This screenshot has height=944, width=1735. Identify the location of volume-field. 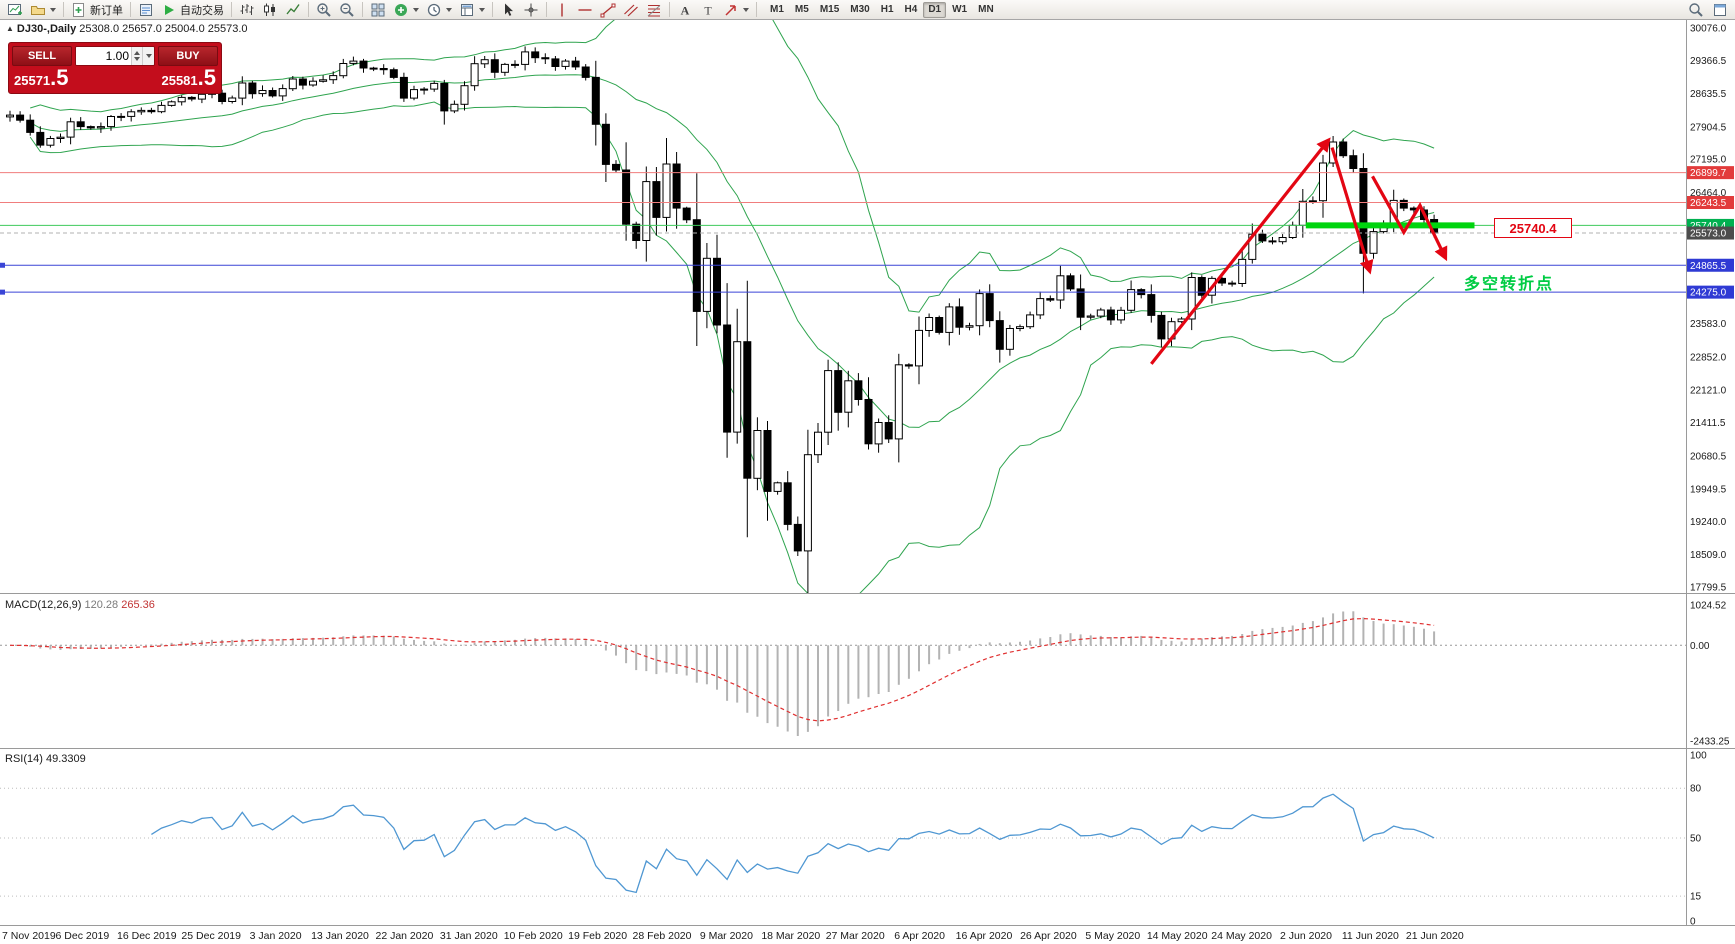
(115, 56).